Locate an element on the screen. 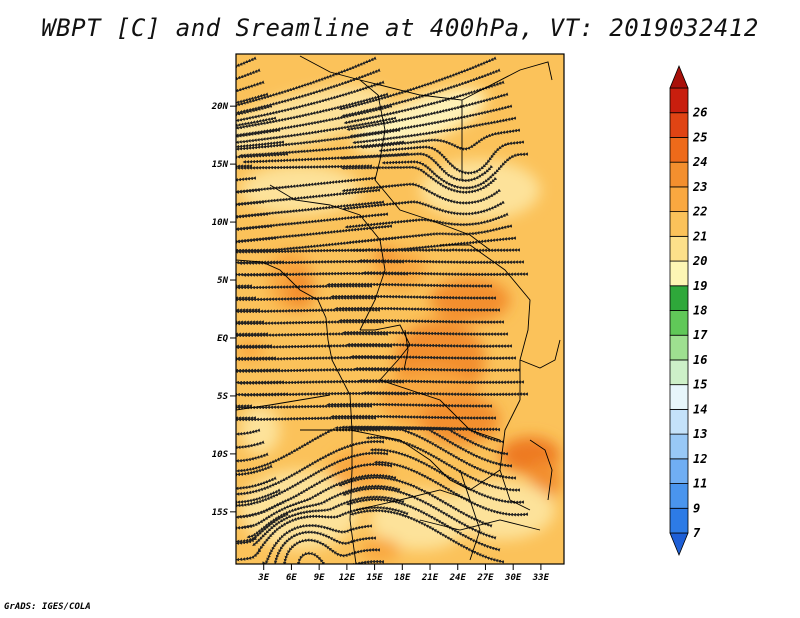 This screenshot has height=618, width=800. lon-tick-label: 33E is located at coordinates (541, 578).